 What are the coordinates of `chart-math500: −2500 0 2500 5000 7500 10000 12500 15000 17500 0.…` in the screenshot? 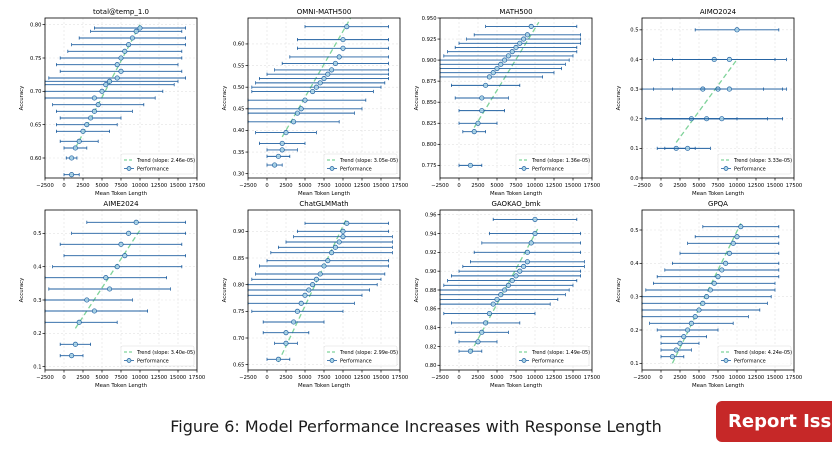 It's located at (507, 102).